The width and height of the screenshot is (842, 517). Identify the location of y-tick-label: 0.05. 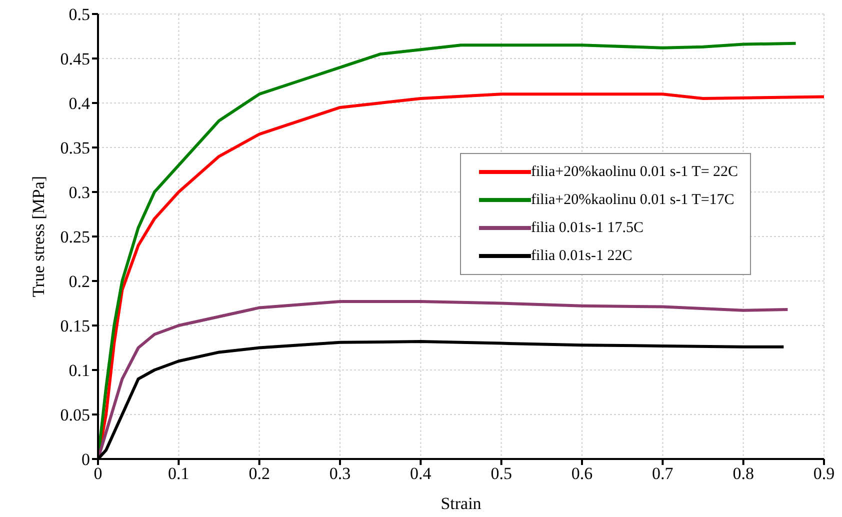
(75, 415).